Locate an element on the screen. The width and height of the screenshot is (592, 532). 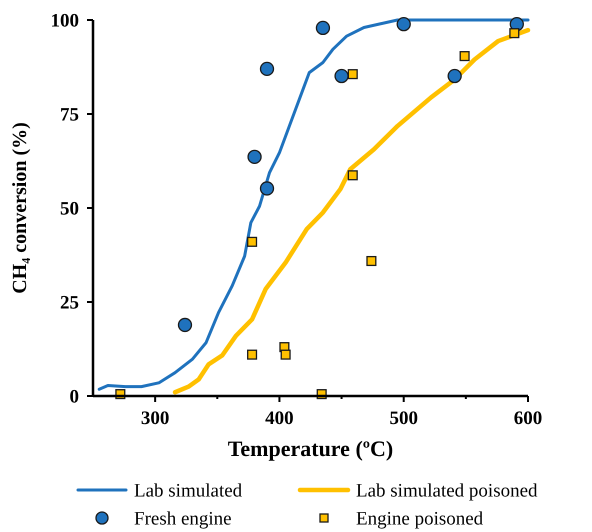
x-tick-label: 300 is located at coordinates (155, 418).